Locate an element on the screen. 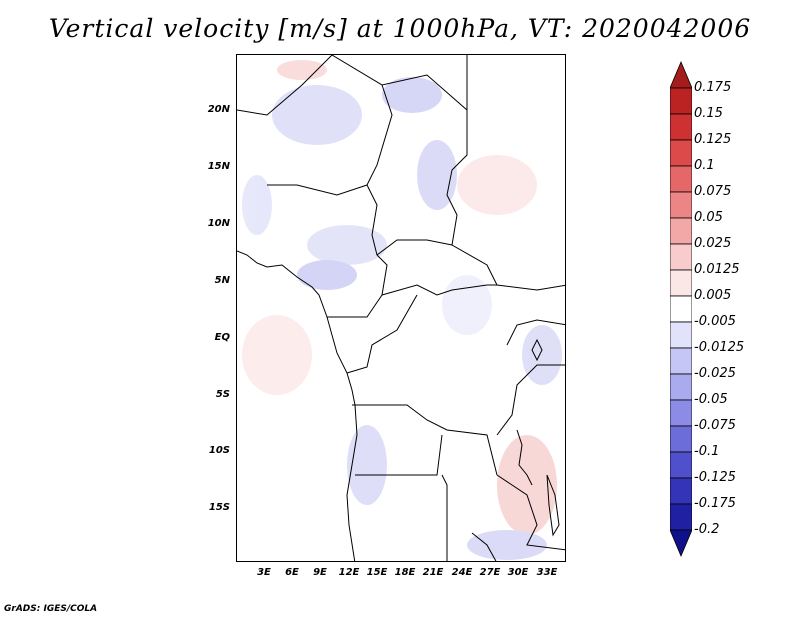 This screenshot has height=618, width=800. lat-label-5s: 5S is located at coordinates (222, 394).